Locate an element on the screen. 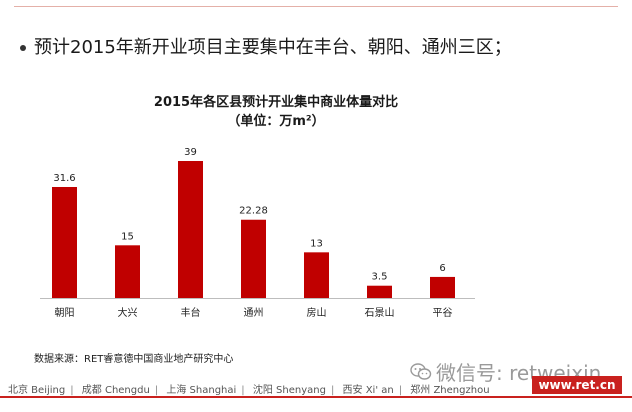 Image resolution: width=632 pixels, height=412 pixels. category-label: 通州 is located at coordinates (254, 313).